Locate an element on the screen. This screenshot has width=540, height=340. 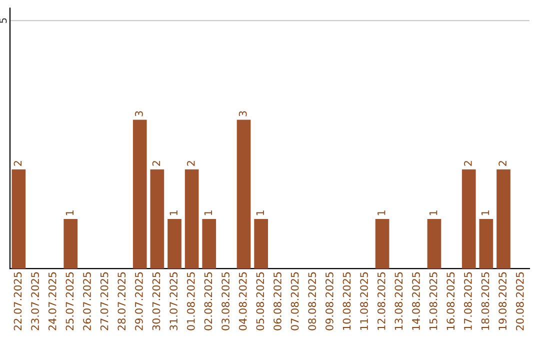
x-tick-label: 27.07.2025 is located at coordinates (104, 301).